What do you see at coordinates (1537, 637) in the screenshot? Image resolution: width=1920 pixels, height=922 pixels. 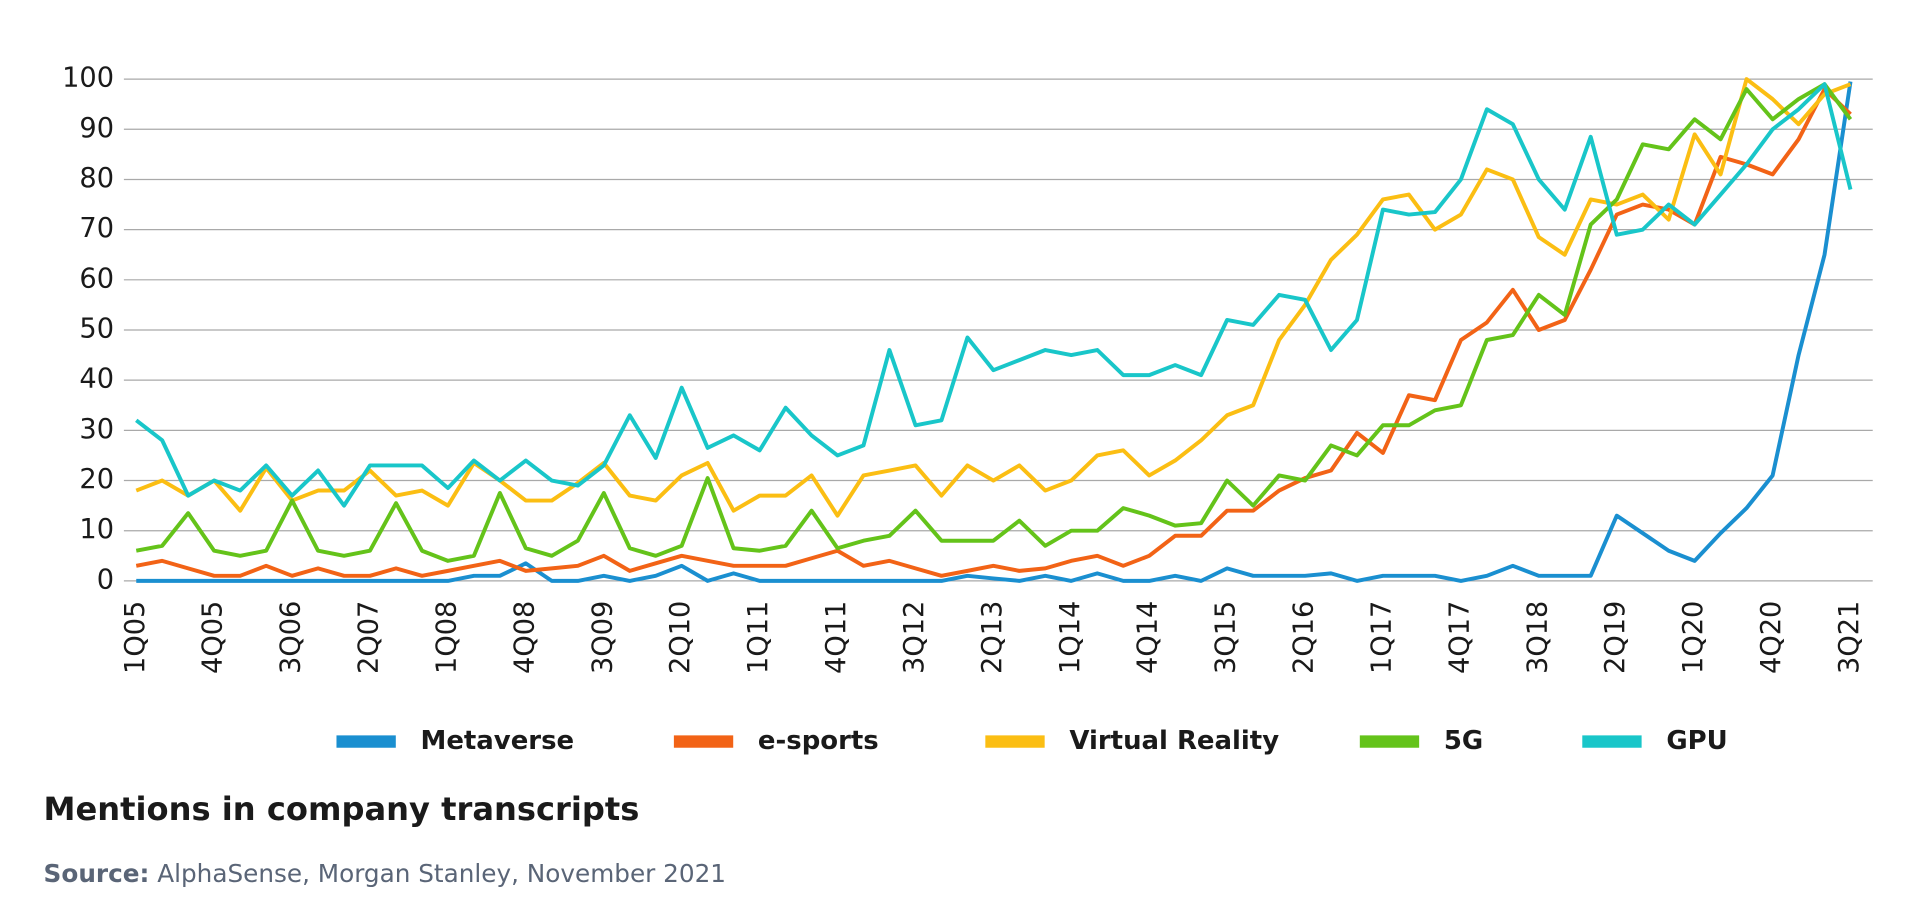 I see `x-tick-label: 3Q18` at bounding box center [1537, 637].